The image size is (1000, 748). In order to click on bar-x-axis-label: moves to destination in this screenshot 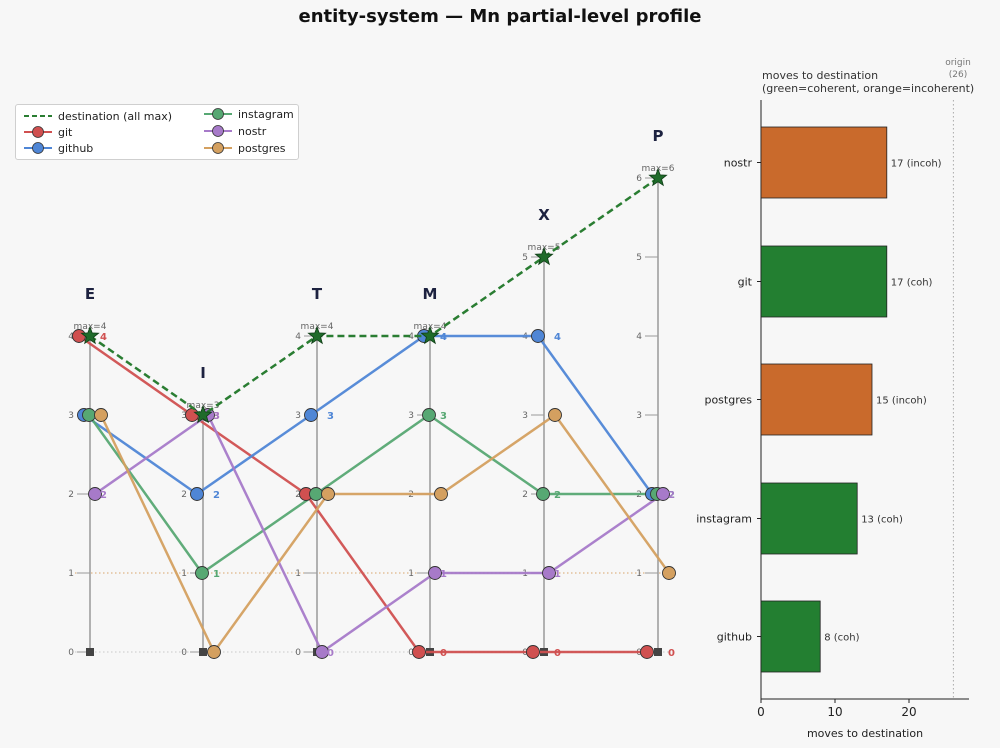, I will do `click(865, 733)`.